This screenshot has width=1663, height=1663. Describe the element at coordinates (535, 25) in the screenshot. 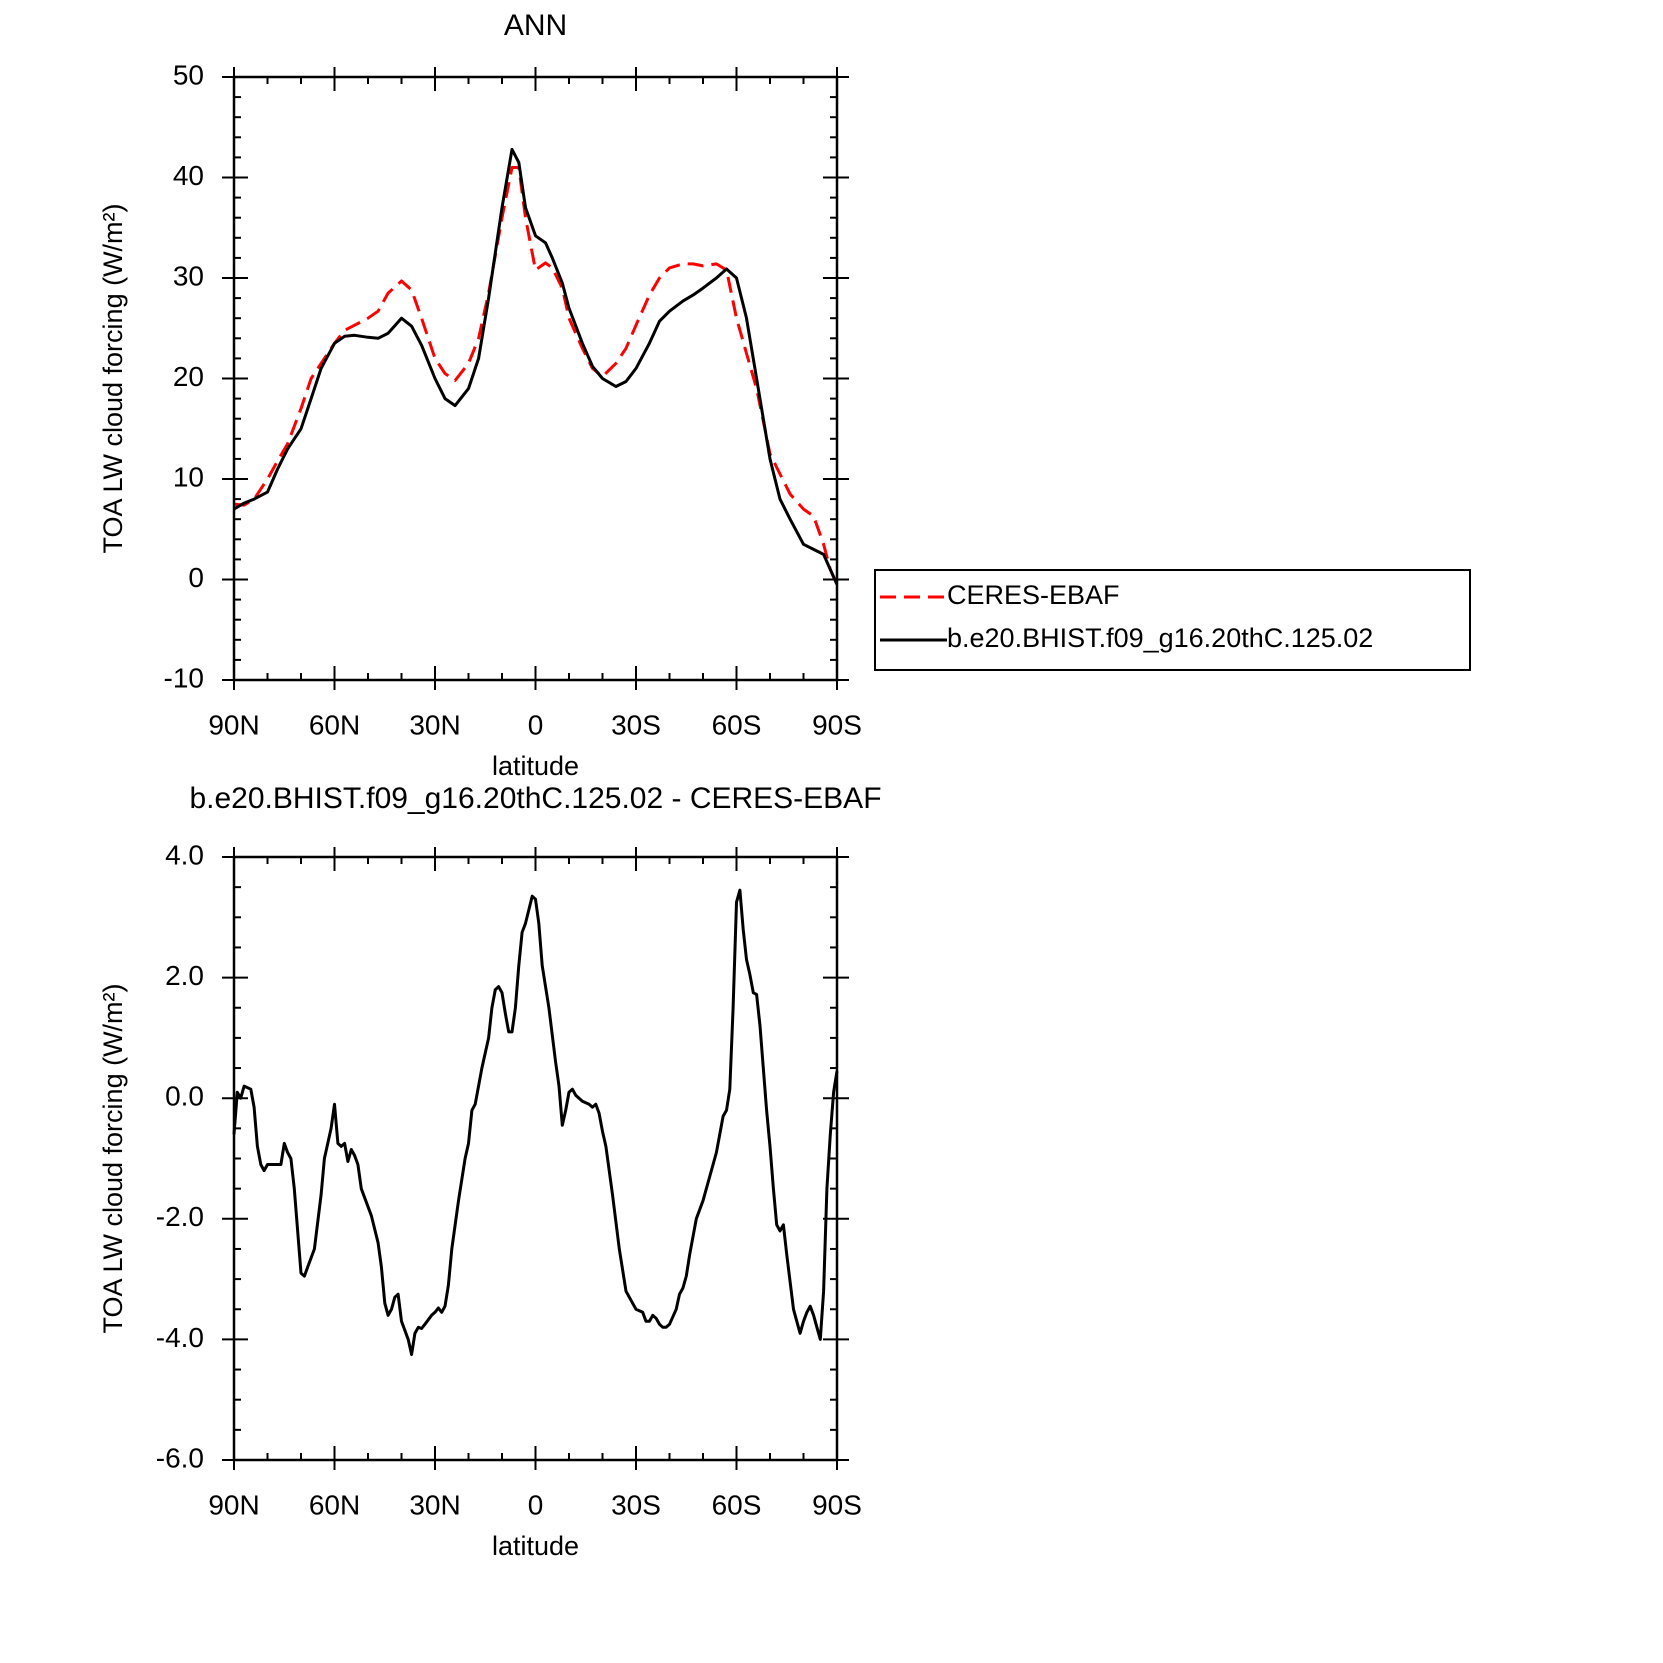

I see `chart-title: ANN` at that location.